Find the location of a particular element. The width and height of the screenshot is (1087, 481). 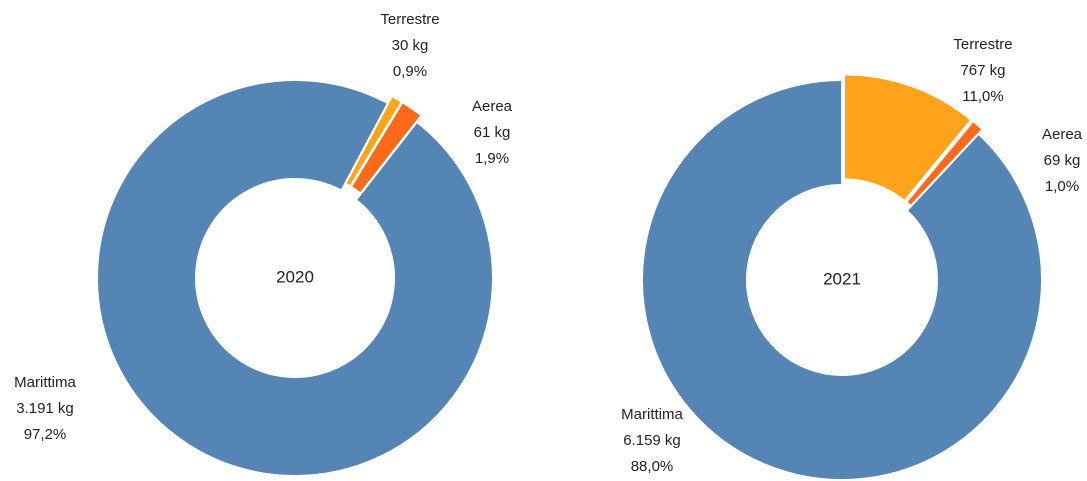

chart-title: 2021 is located at coordinates (842, 278).